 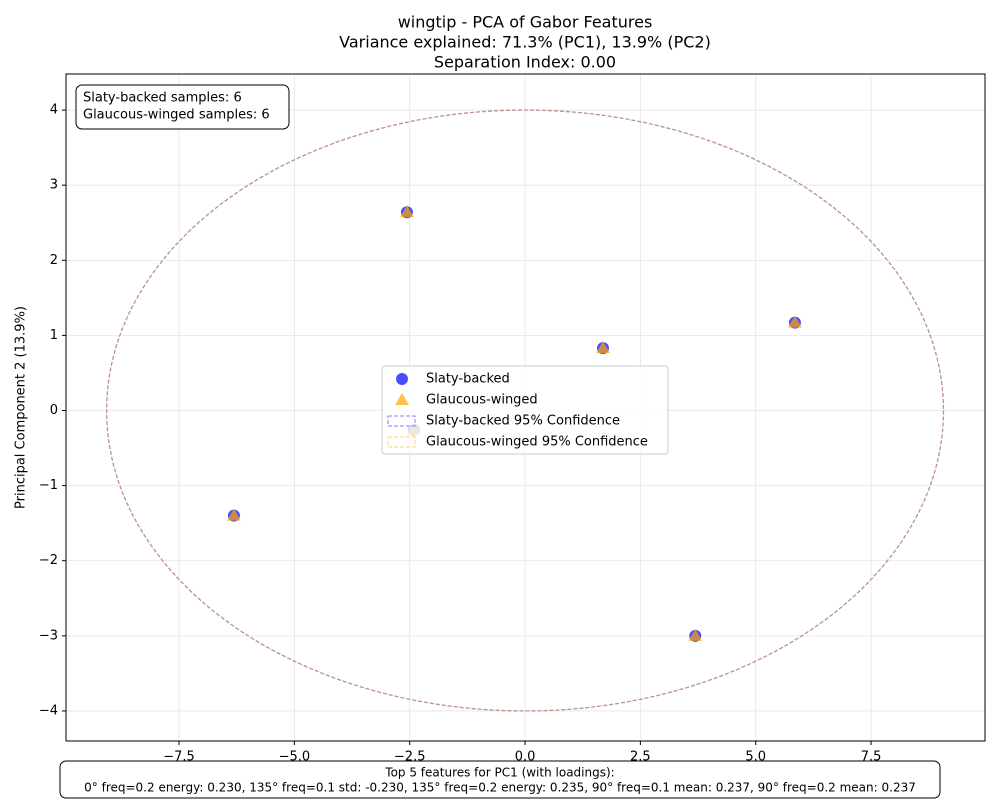 I want to click on footer-box, so click(x=500, y=779).